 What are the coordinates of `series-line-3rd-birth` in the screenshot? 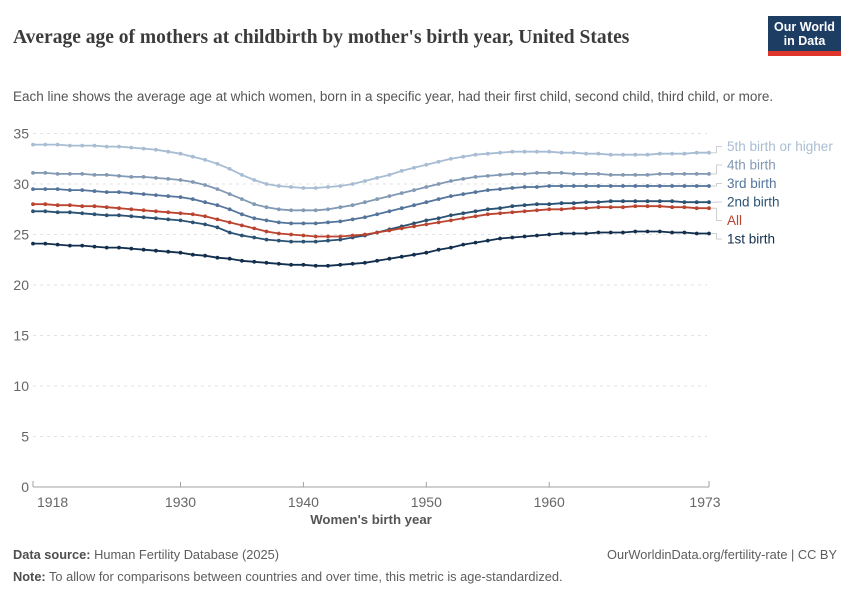 It's located at (371, 205).